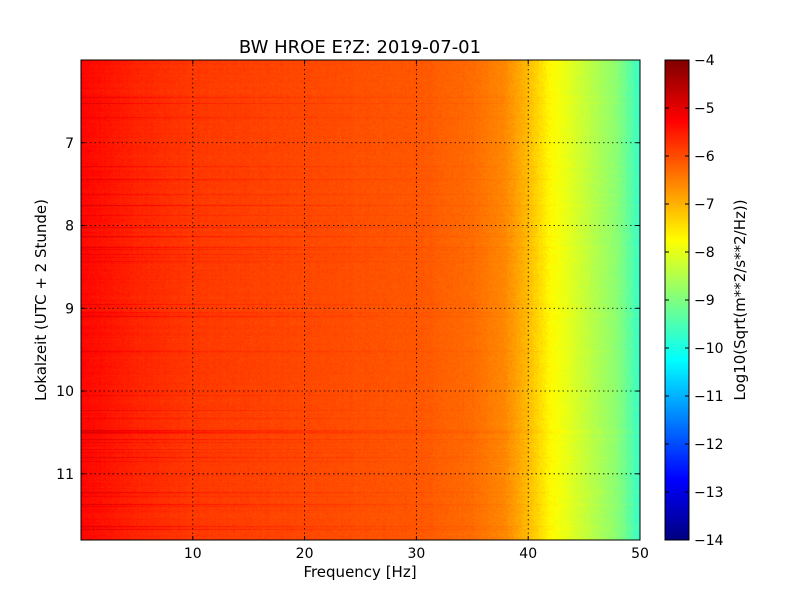  What do you see at coordinates (305, 554) in the screenshot?
I see `x-tick-label: 20` at bounding box center [305, 554].